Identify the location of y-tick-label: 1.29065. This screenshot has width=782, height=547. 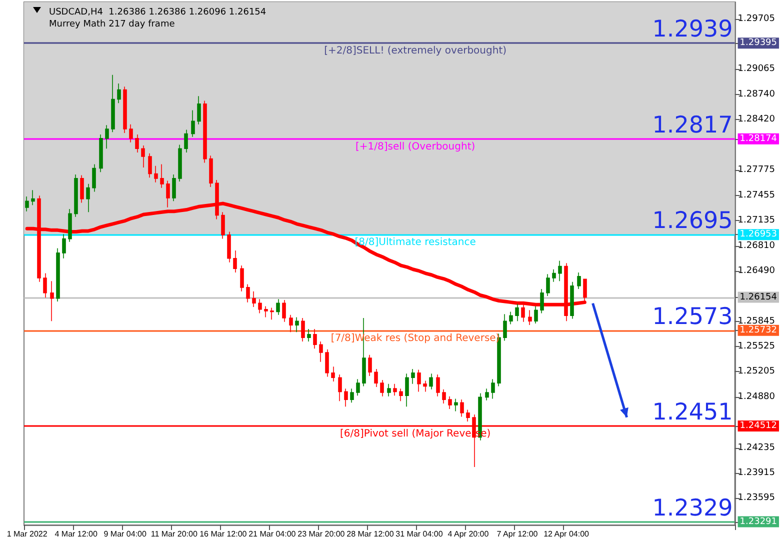
(756, 69).